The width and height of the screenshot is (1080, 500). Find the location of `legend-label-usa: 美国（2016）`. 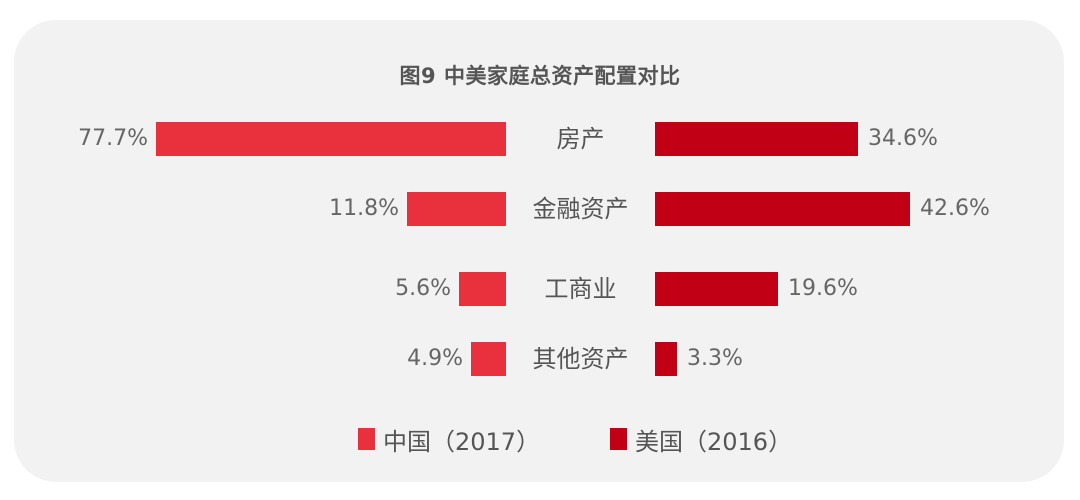

legend-label-usa: 美国（2016） is located at coordinates (714, 441).